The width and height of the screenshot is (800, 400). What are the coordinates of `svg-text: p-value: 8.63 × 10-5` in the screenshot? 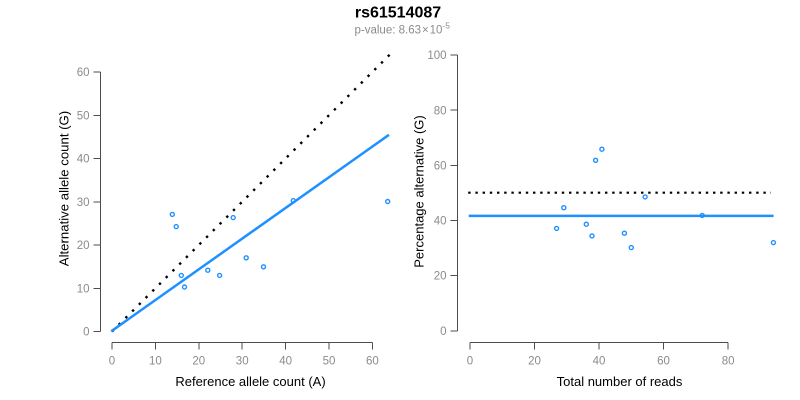 It's located at (403, 28).